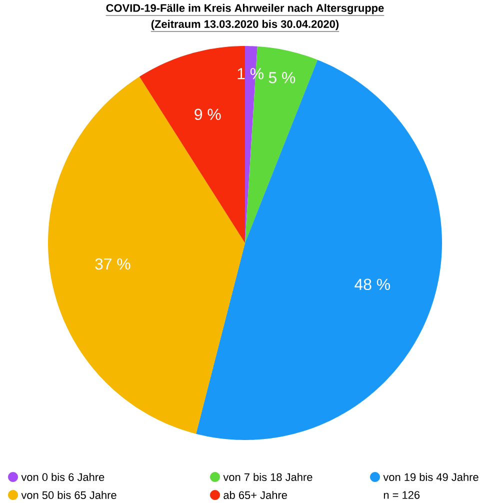  I want to click on data-label: 37 %, so click(112, 264).